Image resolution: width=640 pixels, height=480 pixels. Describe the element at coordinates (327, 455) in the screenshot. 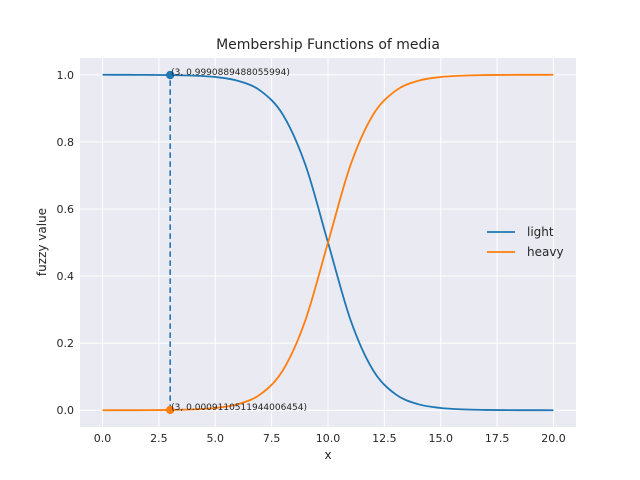

I see `x-axis-label: x` at that location.